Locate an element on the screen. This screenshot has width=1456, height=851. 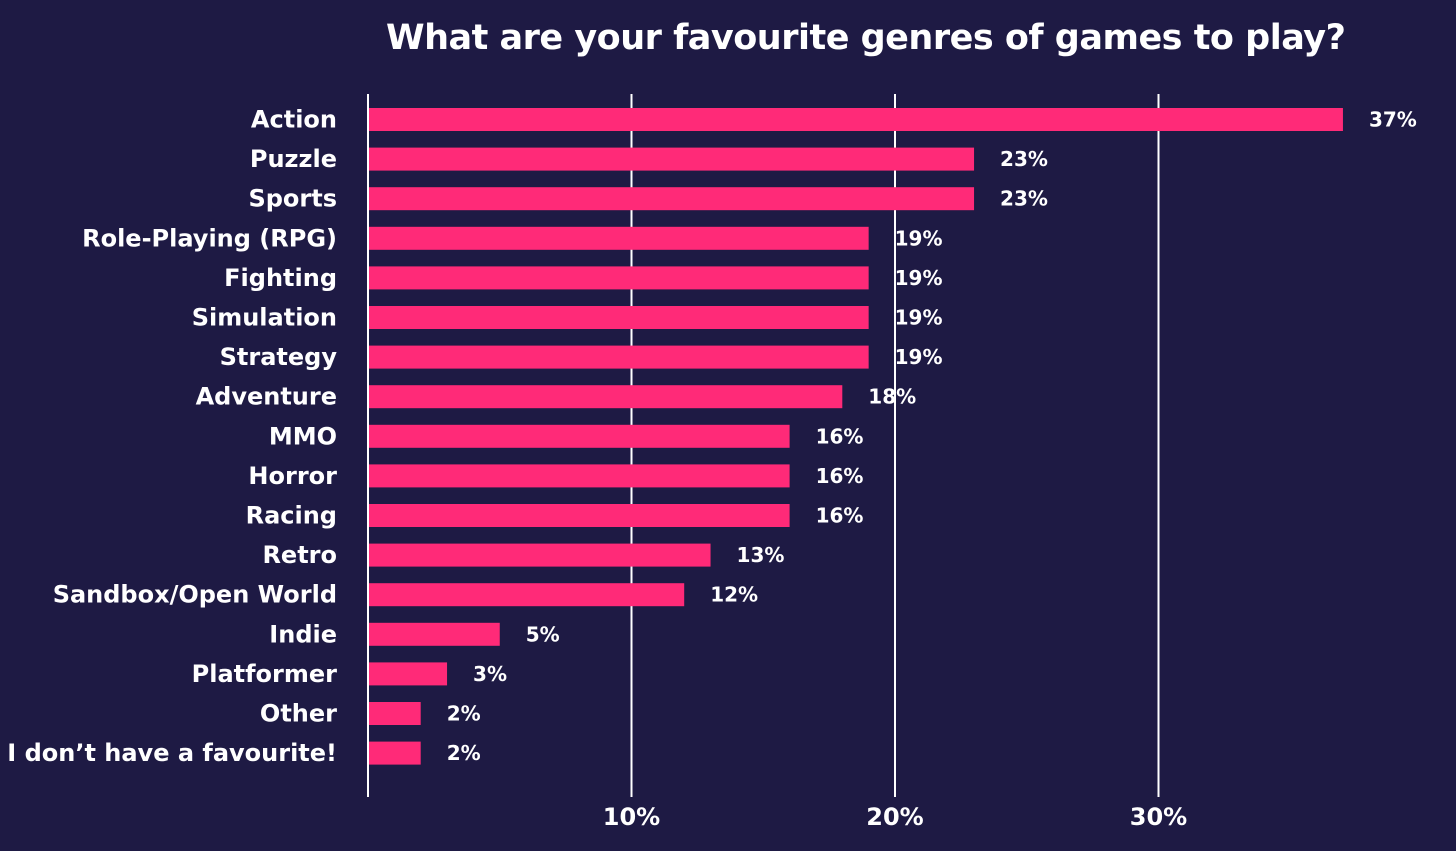
value-label: 5% is located at coordinates (543, 634).